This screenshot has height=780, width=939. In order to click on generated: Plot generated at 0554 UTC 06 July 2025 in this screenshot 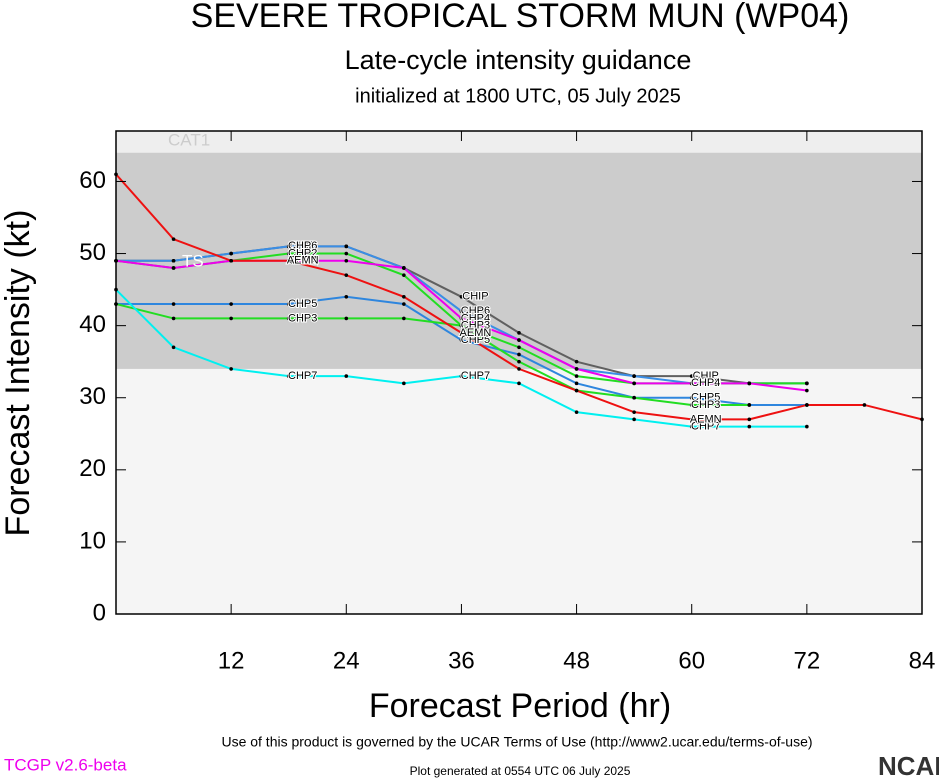, I will do `click(520, 771)`.